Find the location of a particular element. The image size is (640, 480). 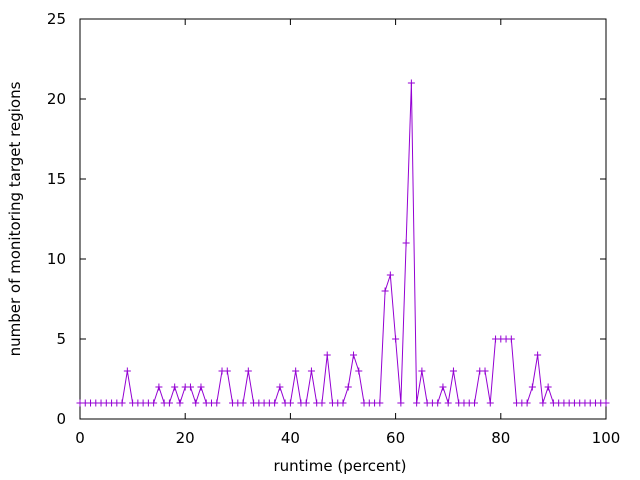

y-tick-label: 5 is located at coordinates (61, 339).